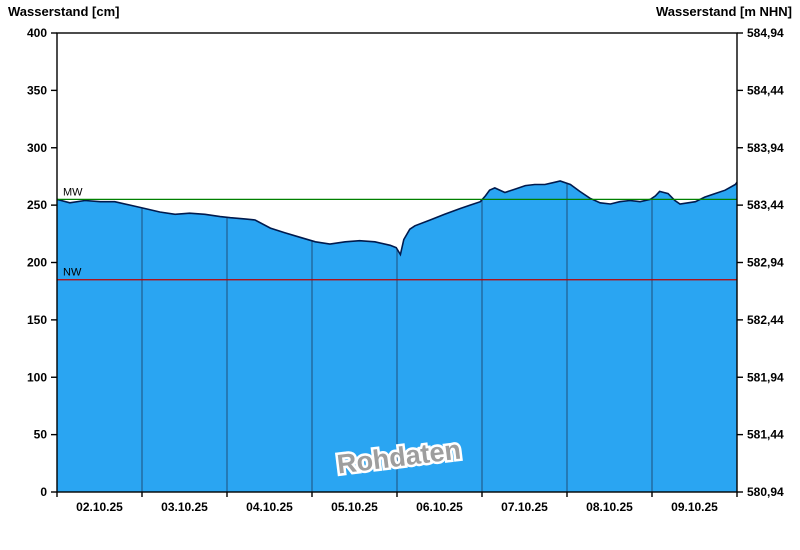 The image size is (800, 550). Describe the element at coordinates (72, 273) in the screenshot. I see `refline-label-nw: NW` at that location.